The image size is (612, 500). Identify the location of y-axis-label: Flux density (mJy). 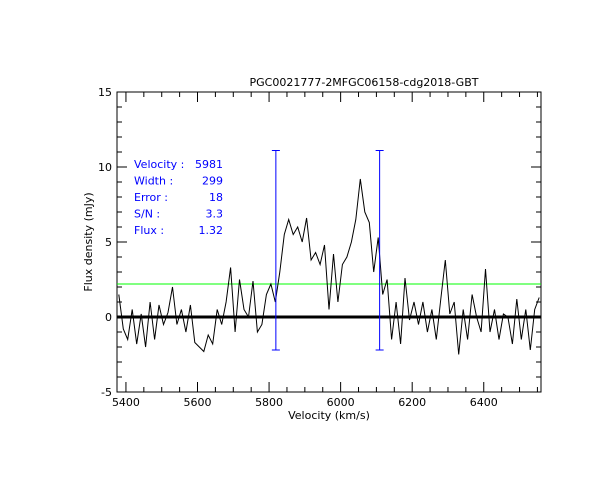
(88, 241).